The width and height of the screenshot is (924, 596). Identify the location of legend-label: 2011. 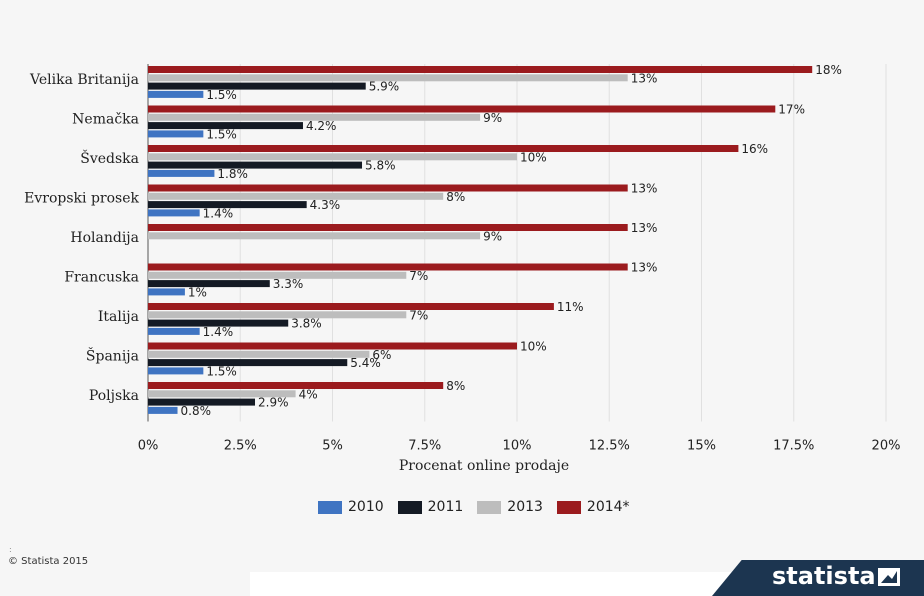
(445, 507).